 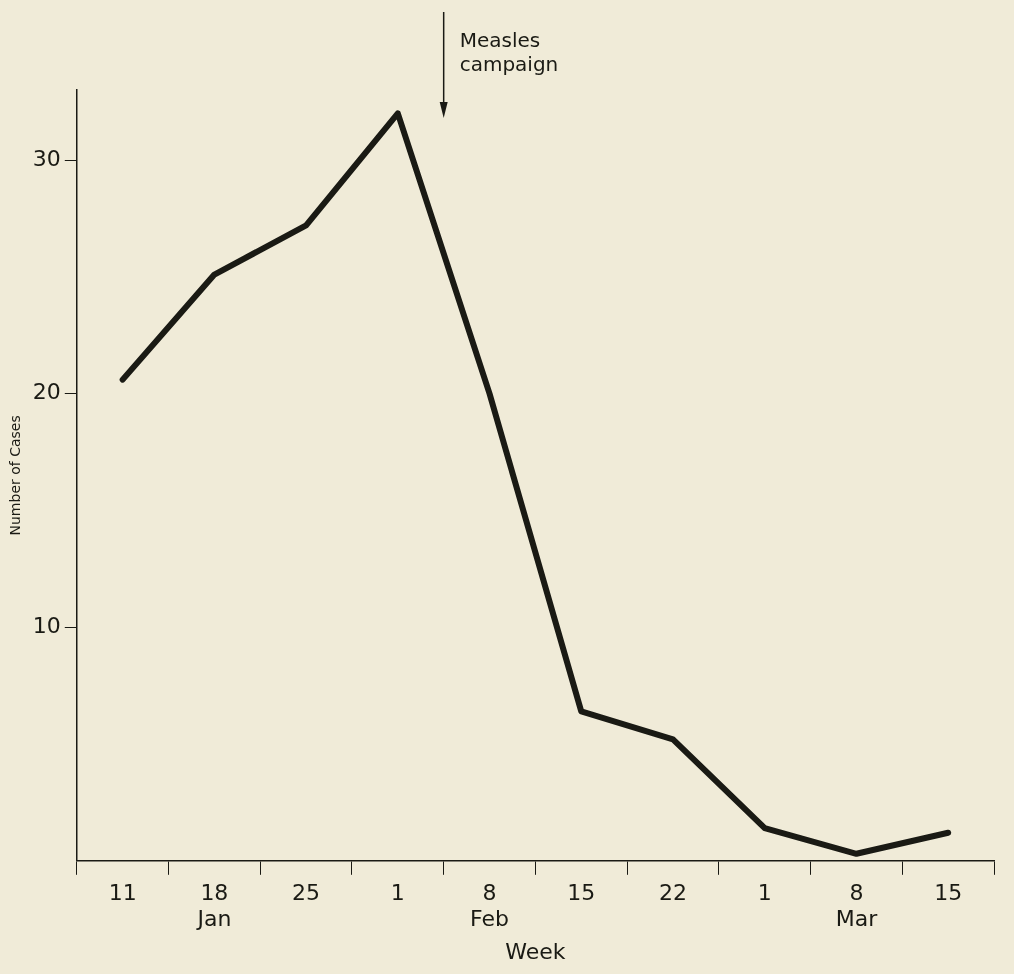 I want to click on x-tick-label: 25, so click(x=306, y=892).